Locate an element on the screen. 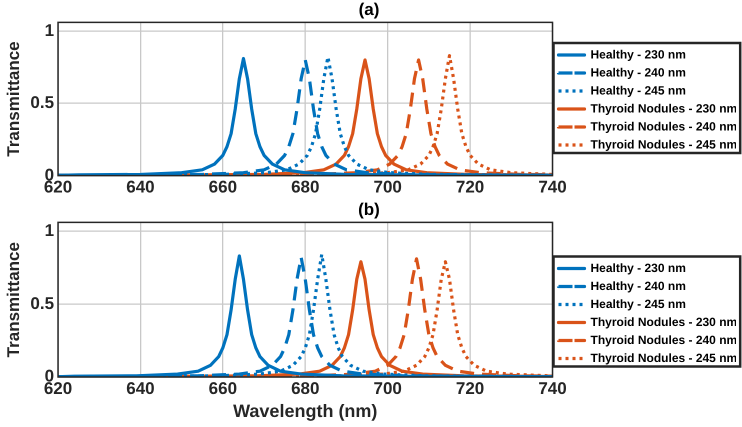 Image resolution: width=742 pixels, height=427 pixels. x-axis-title: Wavelength (nm) is located at coordinates (305, 411).